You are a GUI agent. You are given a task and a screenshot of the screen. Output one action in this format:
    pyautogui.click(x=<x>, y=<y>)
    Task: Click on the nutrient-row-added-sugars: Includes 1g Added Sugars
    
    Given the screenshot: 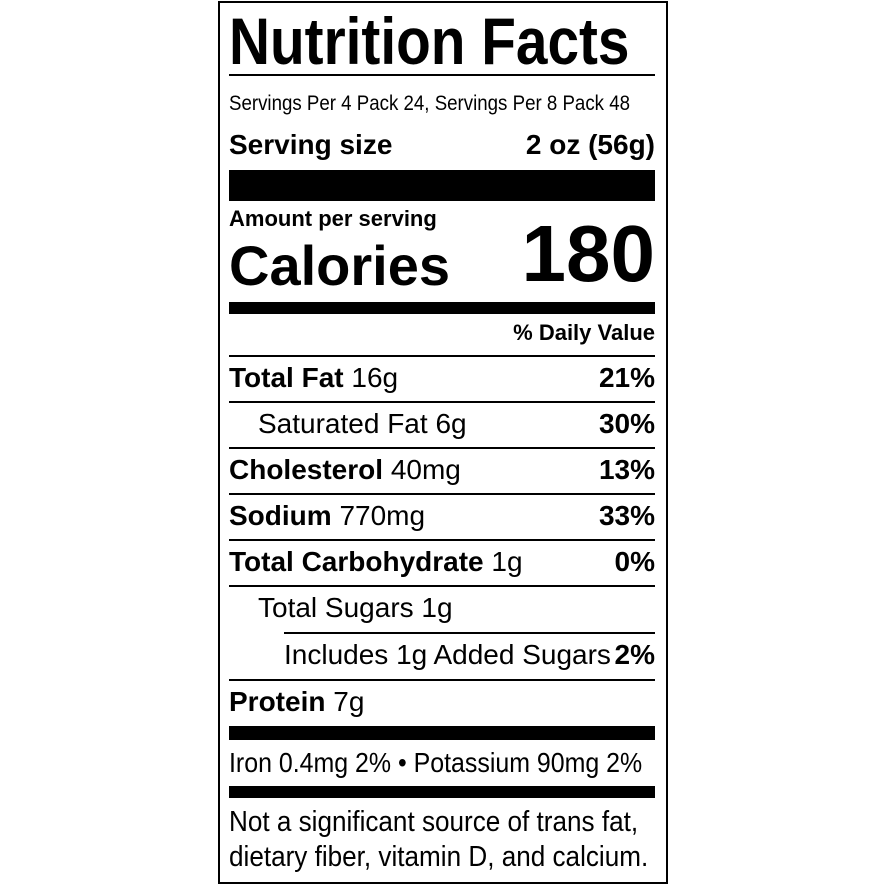 What is the action you would take?
    pyautogui.click(x=447, y=654)
    